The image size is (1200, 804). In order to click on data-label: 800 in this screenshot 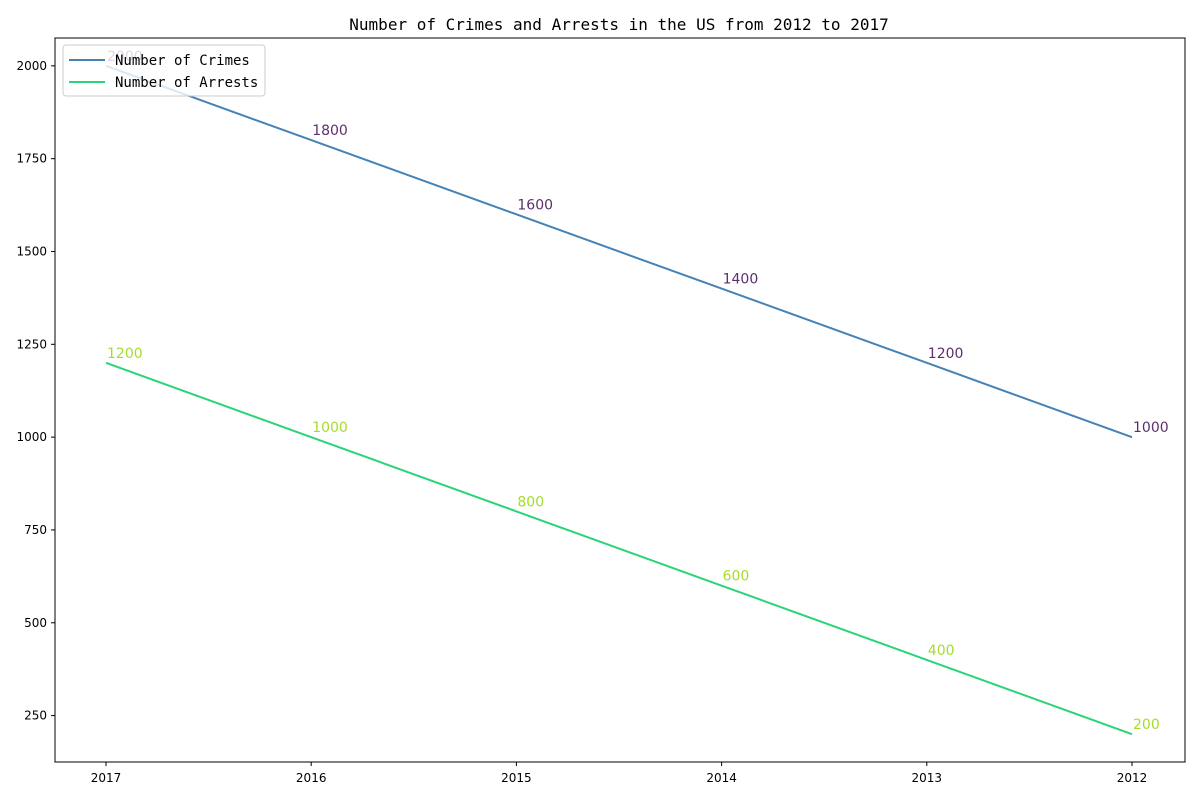, I will do `click(530, 502)`.